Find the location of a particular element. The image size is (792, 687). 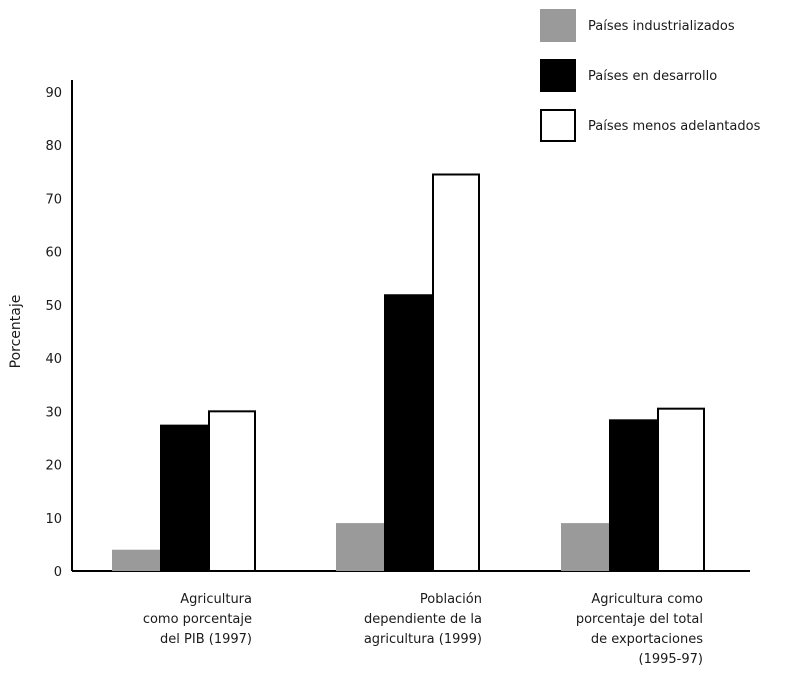

category-label: Agricultura como is located at coordinates (647, 599).